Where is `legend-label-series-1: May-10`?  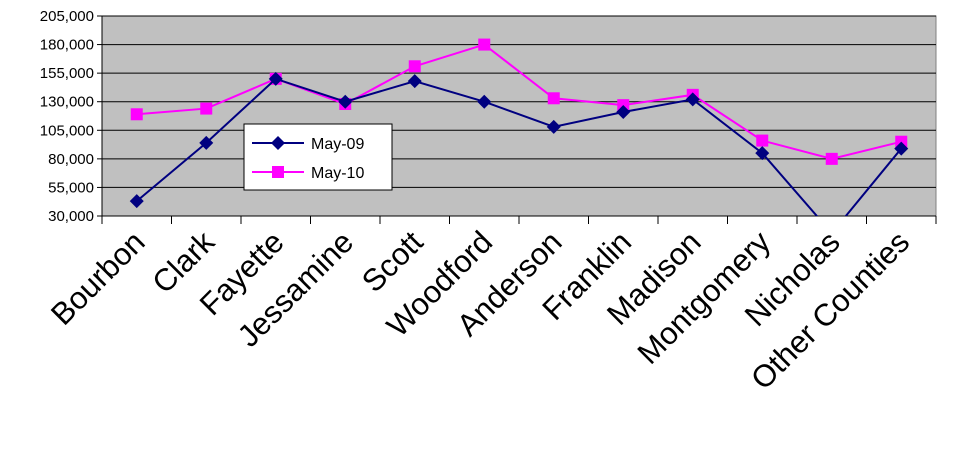
legend-label-series-1: May-10 is located at coordinates (337, 173).